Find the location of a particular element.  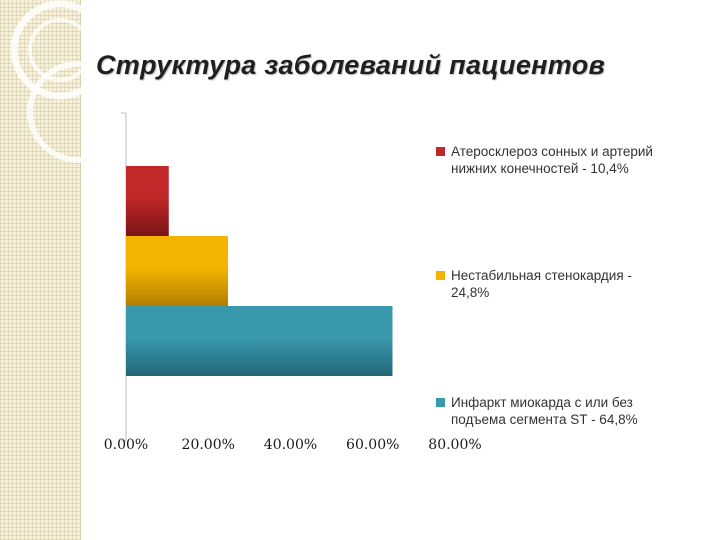

legend-item: Нестабильная стенокардия - 24,8% is located at coordinates (552, 284).